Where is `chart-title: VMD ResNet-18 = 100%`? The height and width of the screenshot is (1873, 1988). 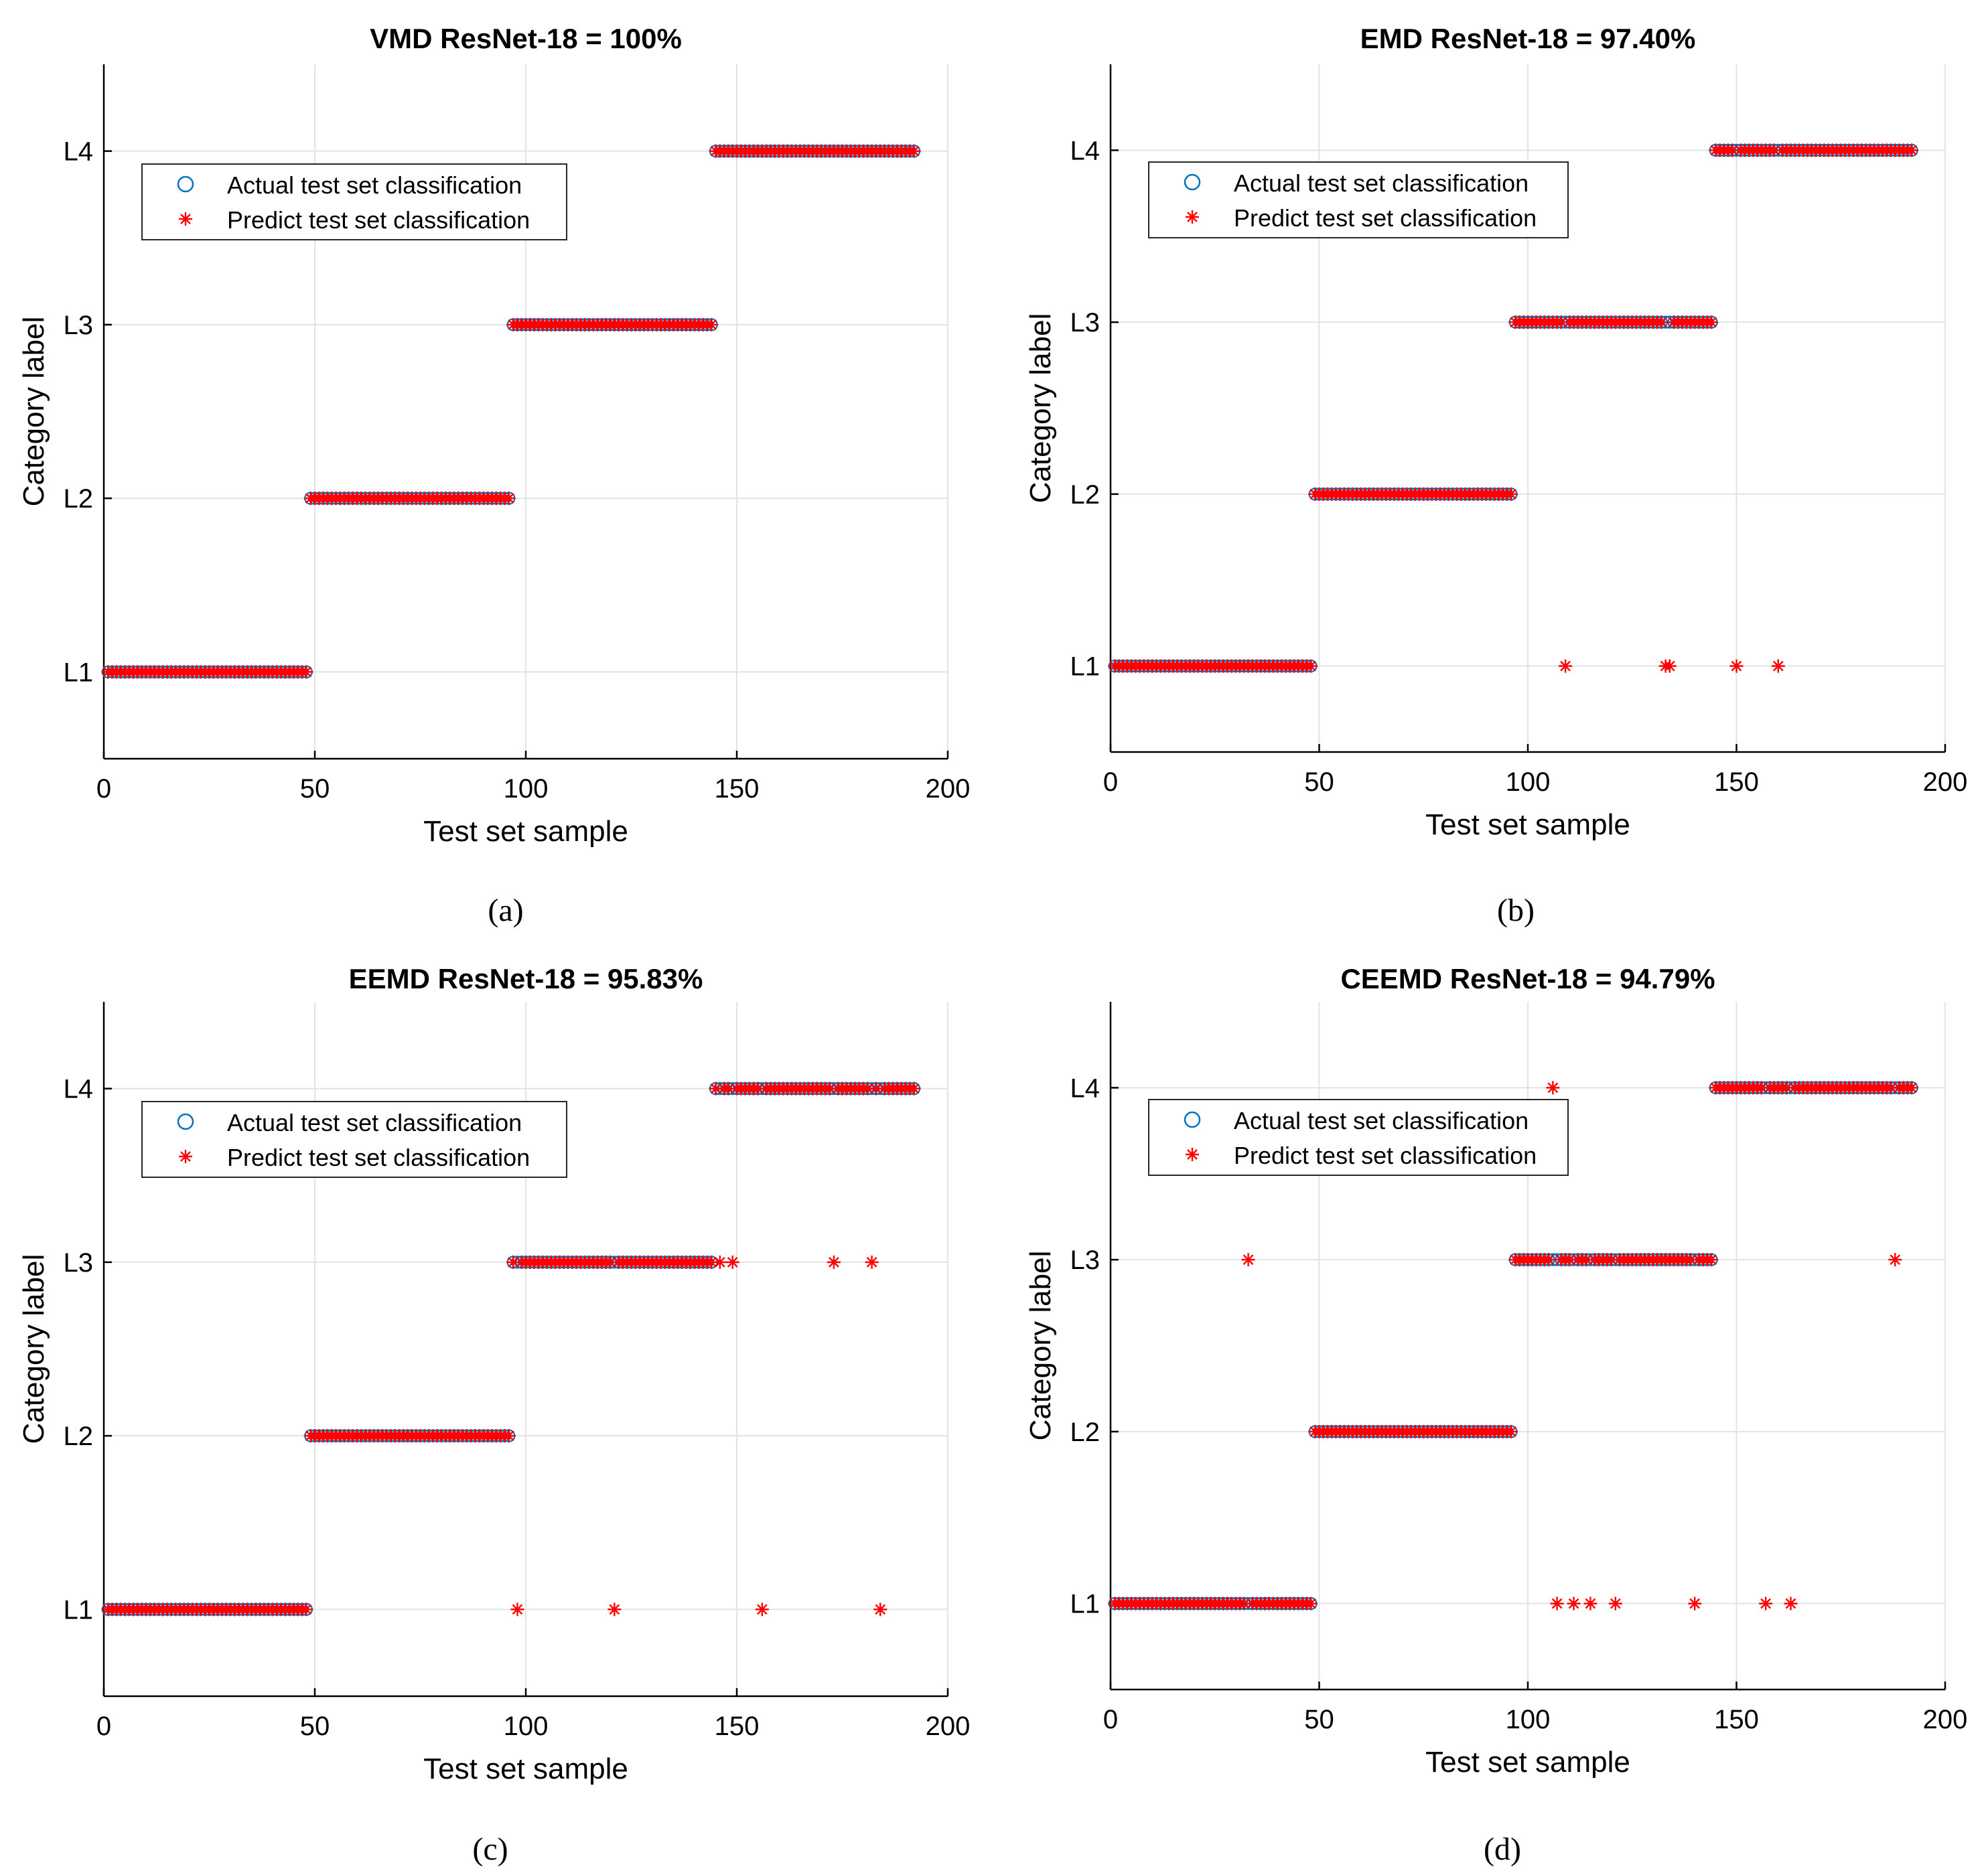
chart-title: VMD ResNet-18 = 100% is located at coordinates (526, 38).